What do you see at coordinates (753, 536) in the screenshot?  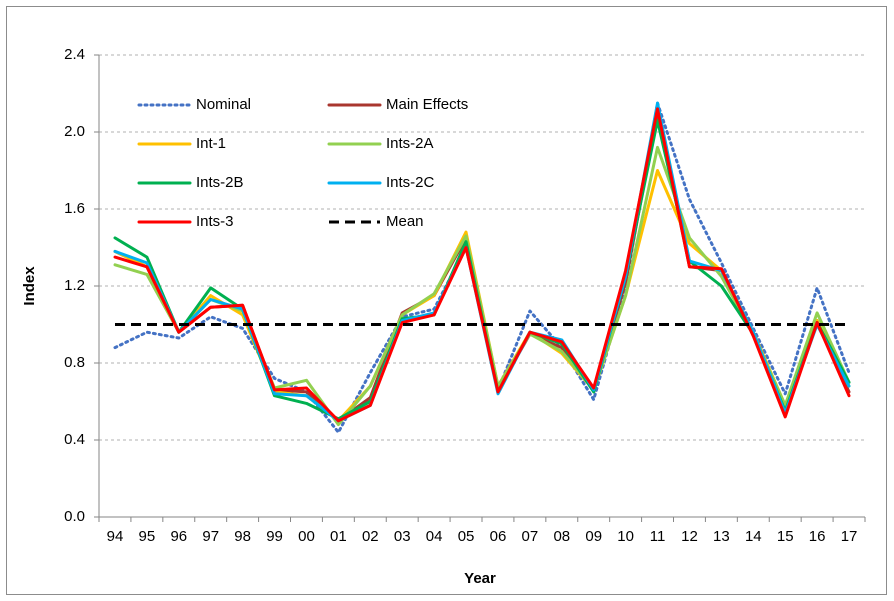 I see `x-tick-label: 14` at bounding box center [753, 536].